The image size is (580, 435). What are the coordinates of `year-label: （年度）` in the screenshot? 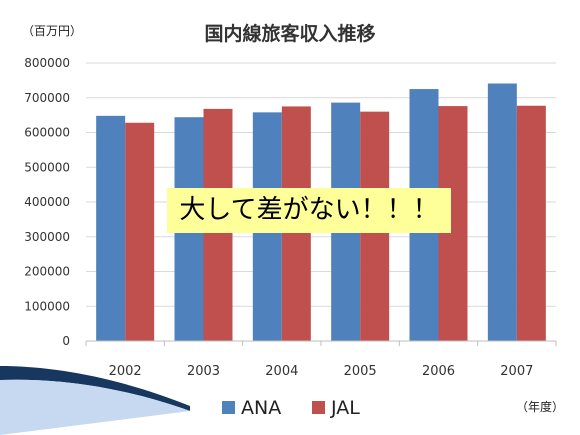 It's located at (540, 407).